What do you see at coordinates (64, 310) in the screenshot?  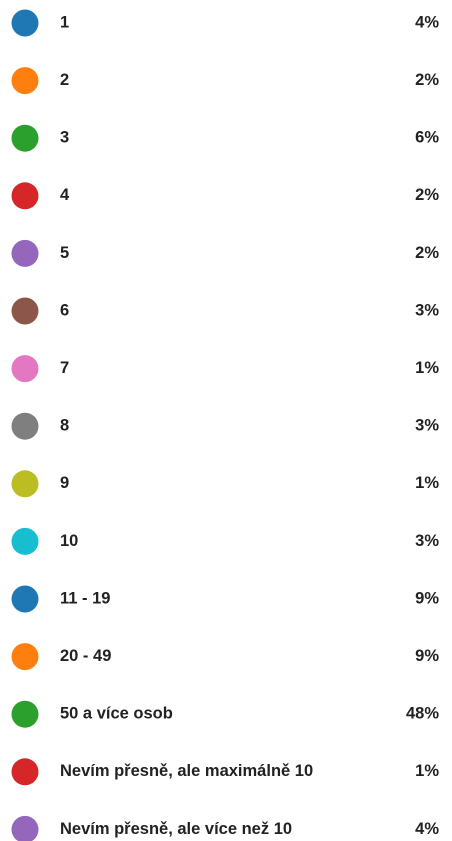 I see `legend-label: 6` at bounding box center [64, 310].